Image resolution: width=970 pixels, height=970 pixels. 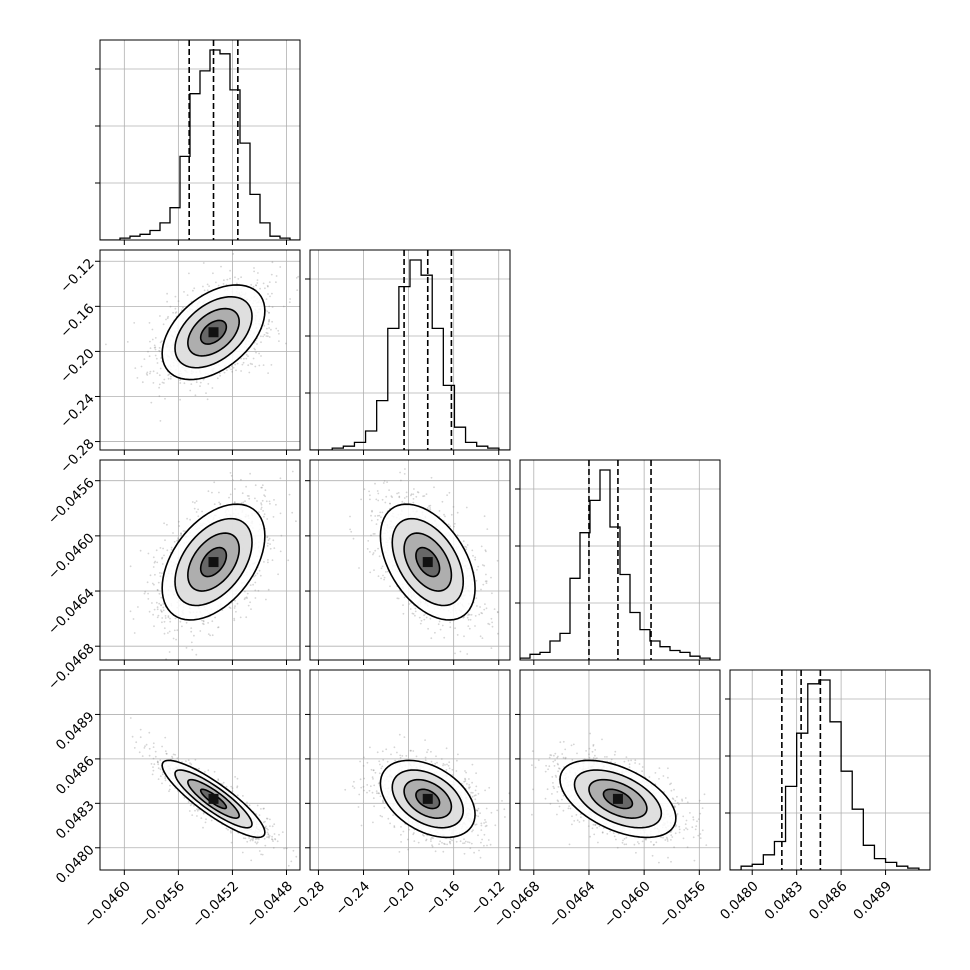 What do you see at coordinates (410, 354) in the screenshot?
I see `histogram-p1` at bounding box center [410, 354].